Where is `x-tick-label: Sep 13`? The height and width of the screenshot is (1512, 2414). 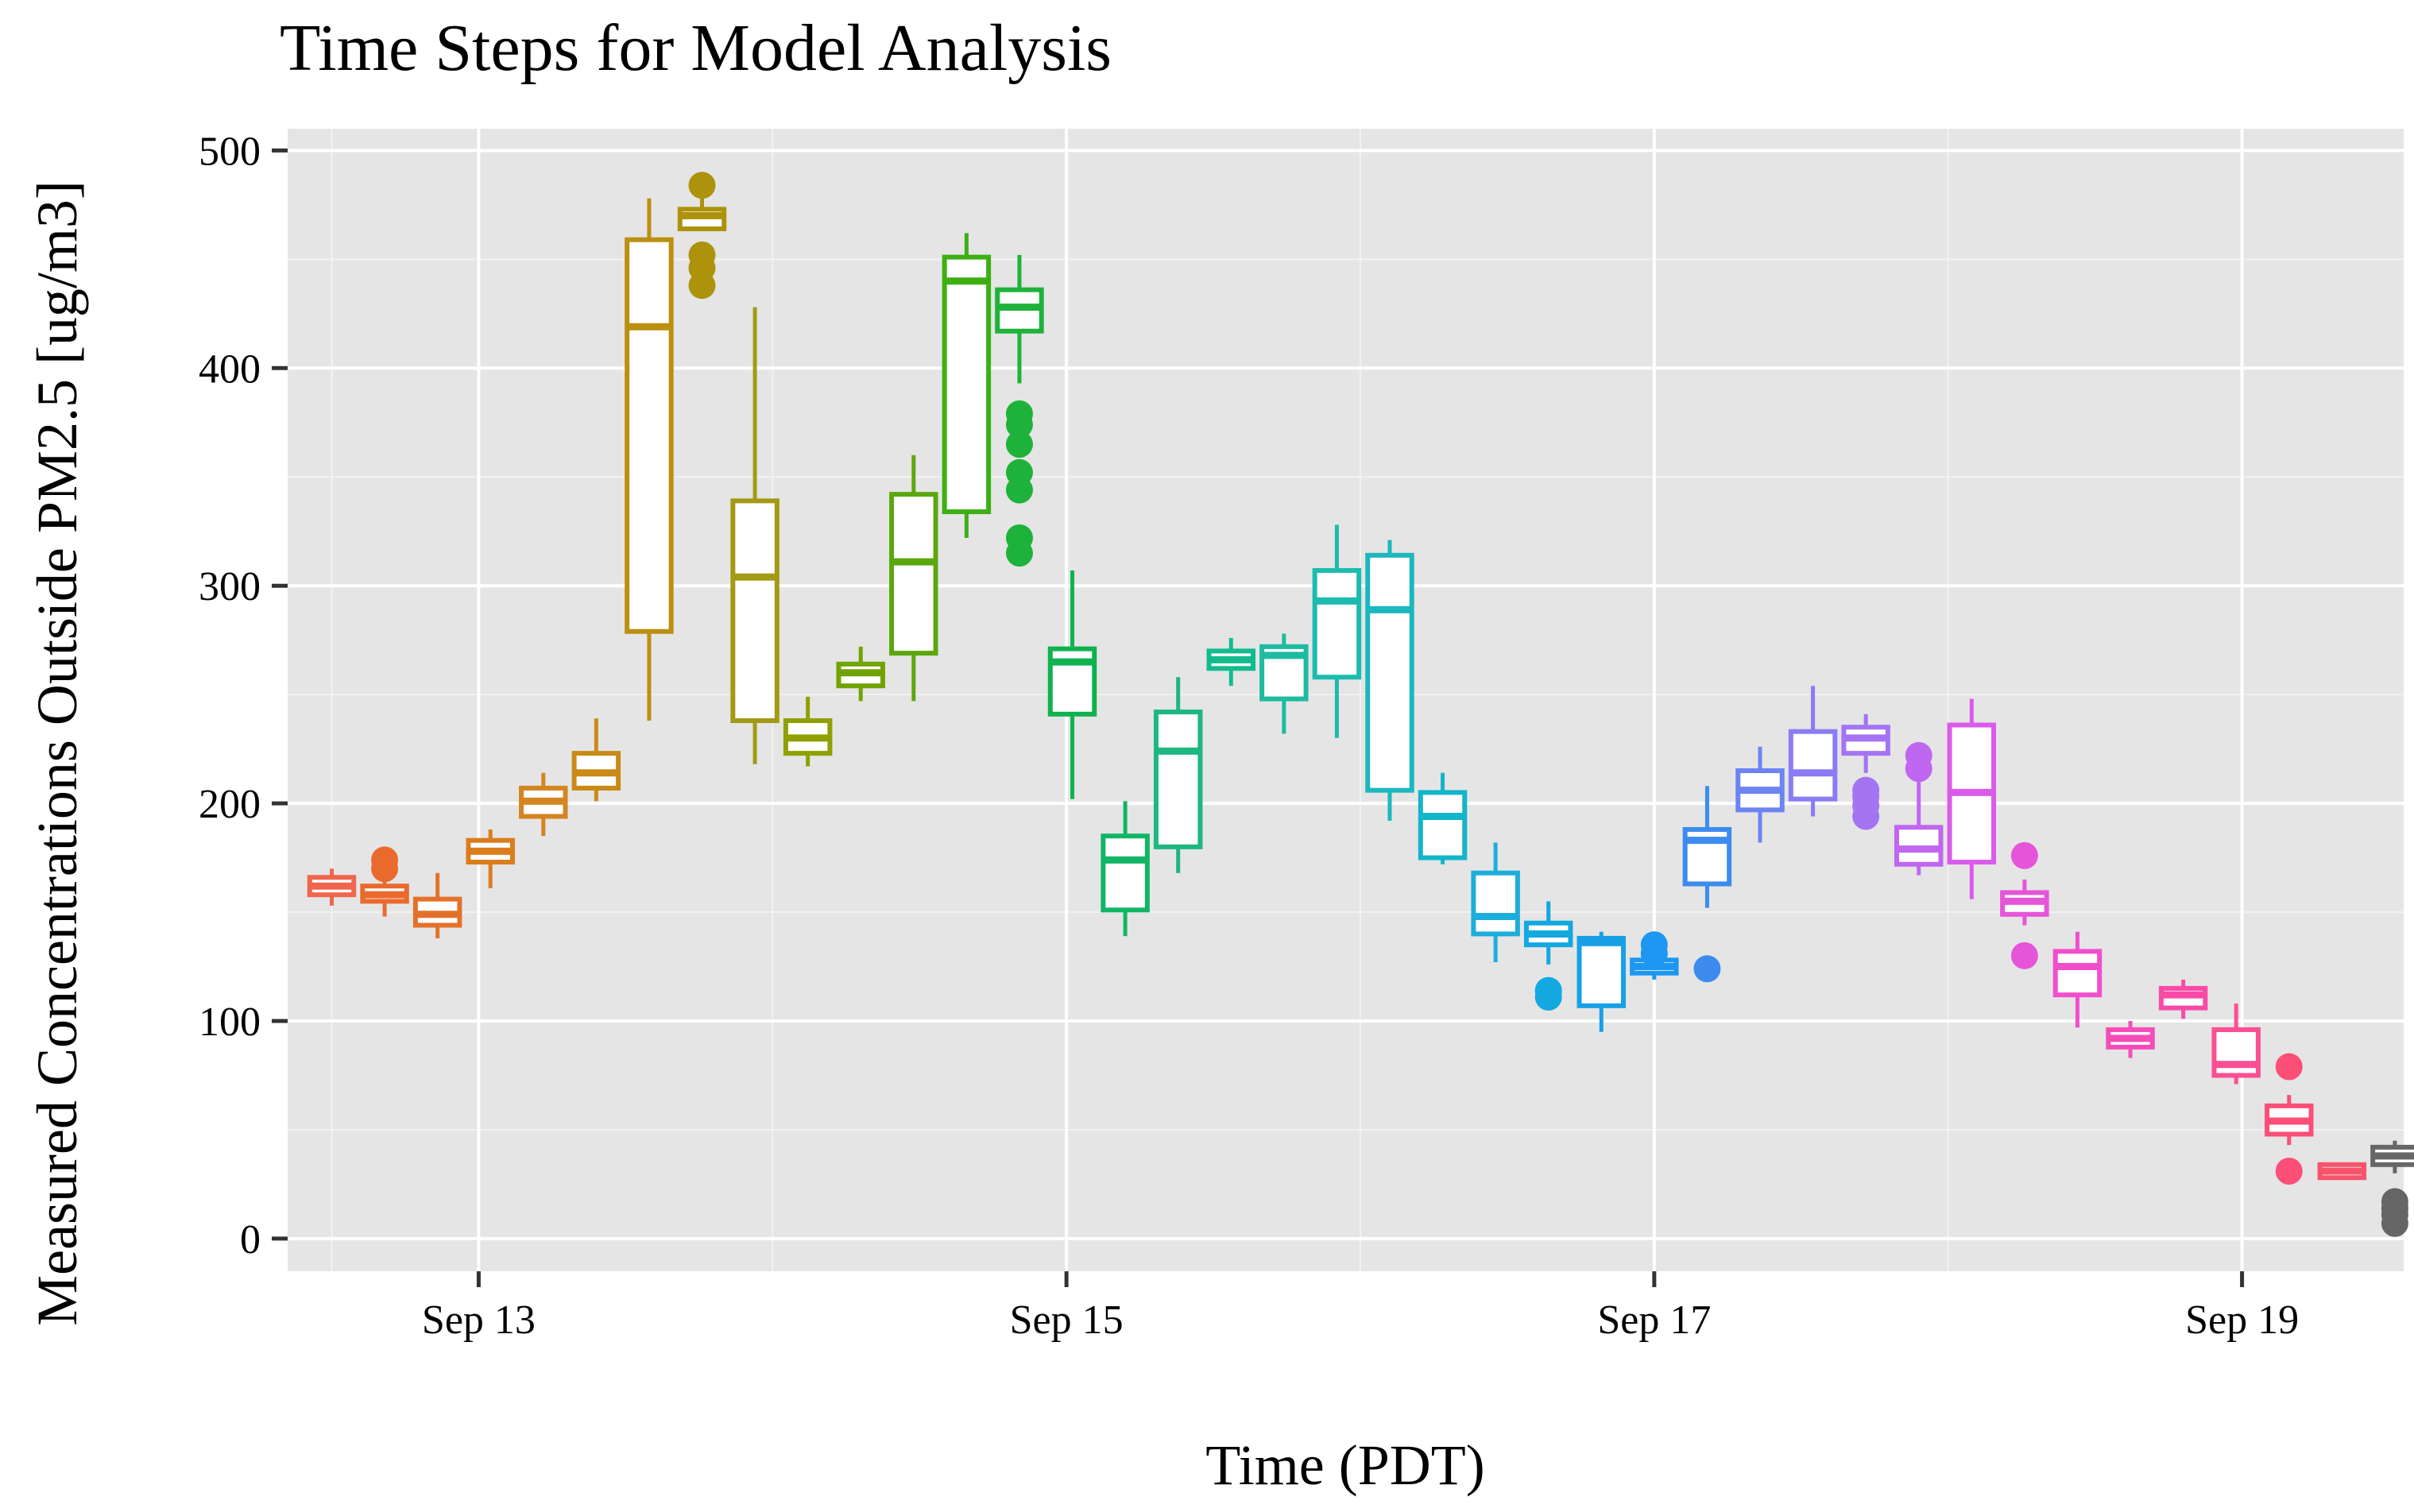 x-tick-label: Sep 13 is located at coordinates (479, 1320).